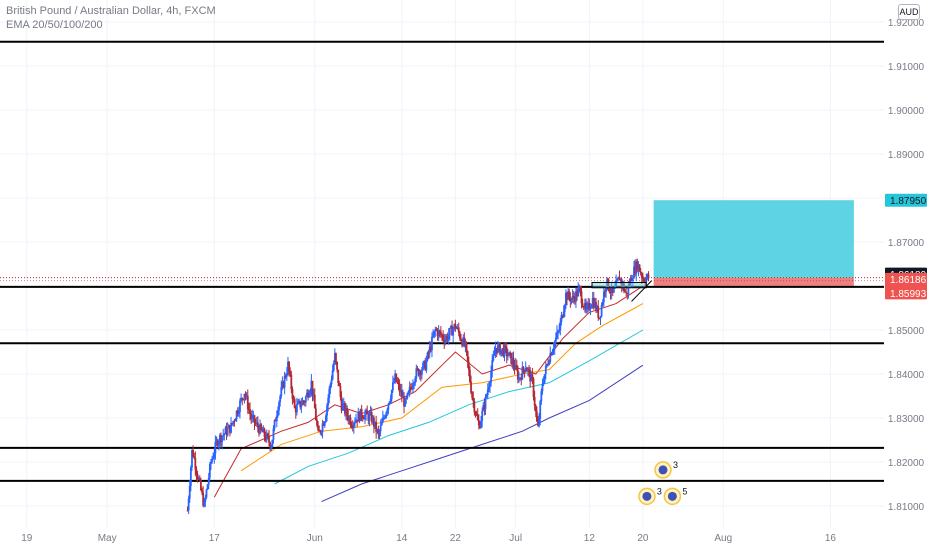  I want to click on position-tool, so click(753, 243).